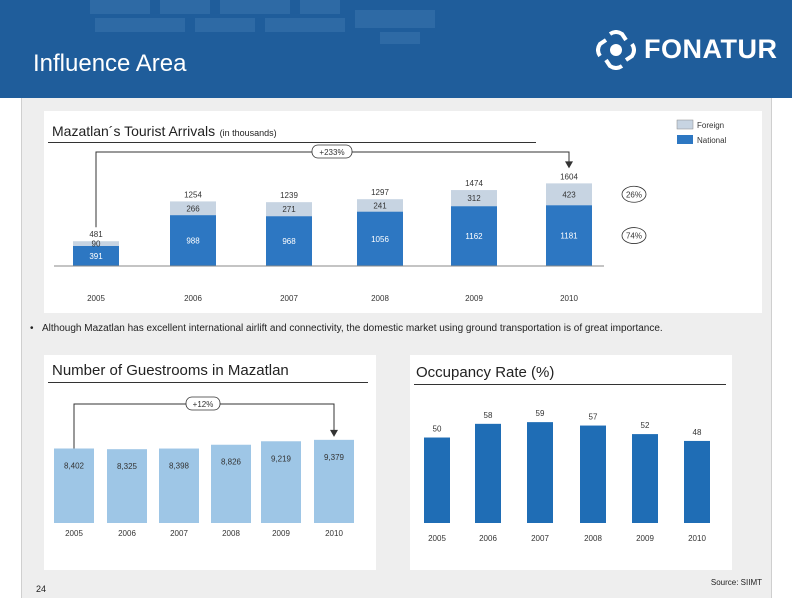 The image size is (792, 612). Describe the element at coordinates (334, 457) in the screenshot. I see `guestrooms-value-label: 9,379` at that location.